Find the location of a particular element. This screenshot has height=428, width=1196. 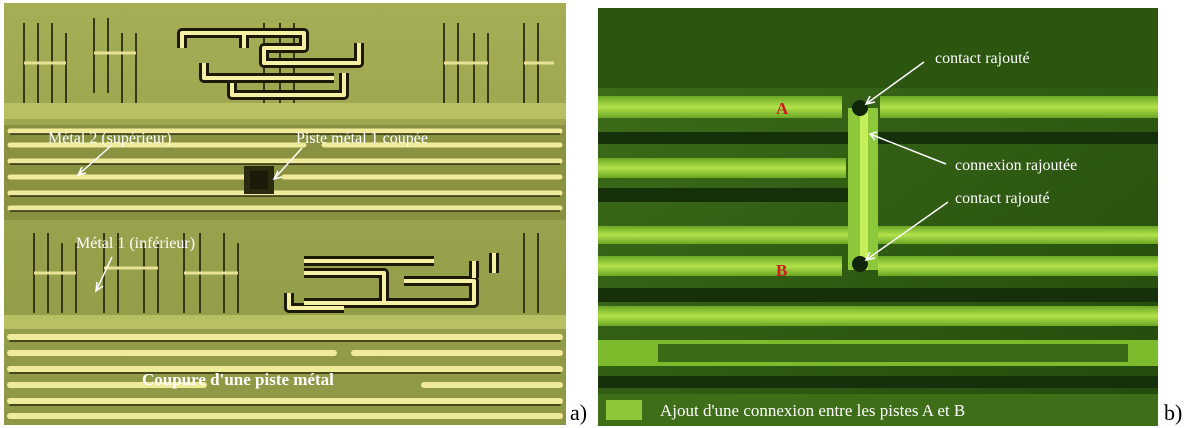

power-rail-bottom is located at coordinates (285, 322).